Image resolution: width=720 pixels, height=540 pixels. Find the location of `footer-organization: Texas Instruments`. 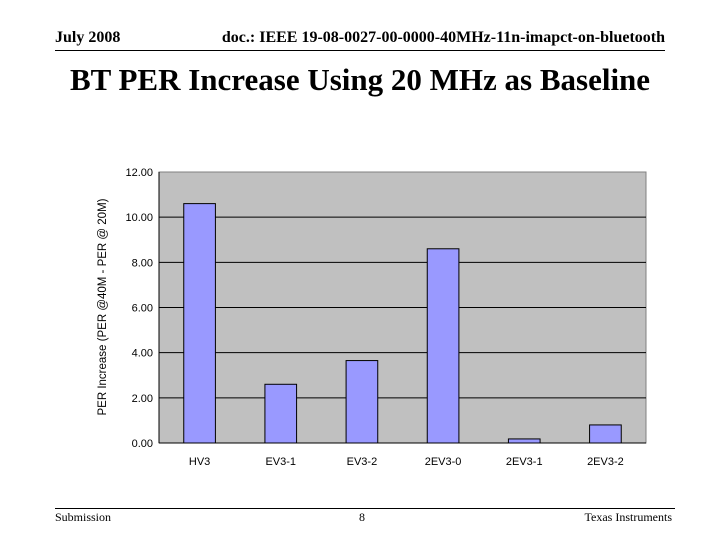

footer-organization: Texas Instruments is located at coordinates (628, 517).